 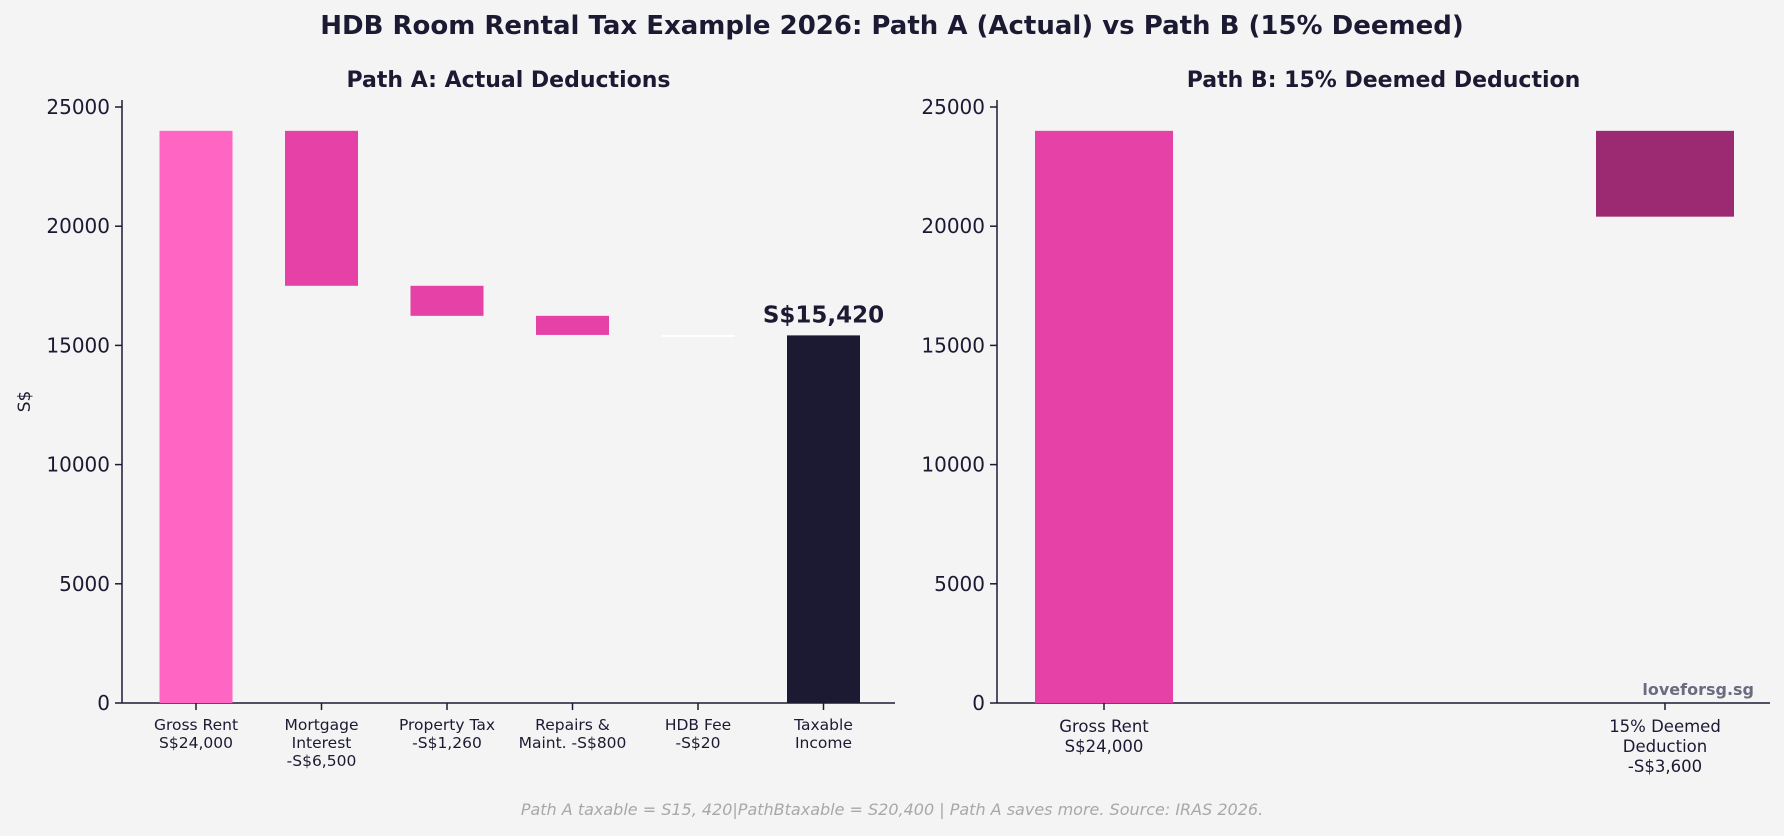 What do you see at coordinates (953, 345) in the screenshot?
I see `path-b-ytick-label: 15000` at bounding box center [953, 345].